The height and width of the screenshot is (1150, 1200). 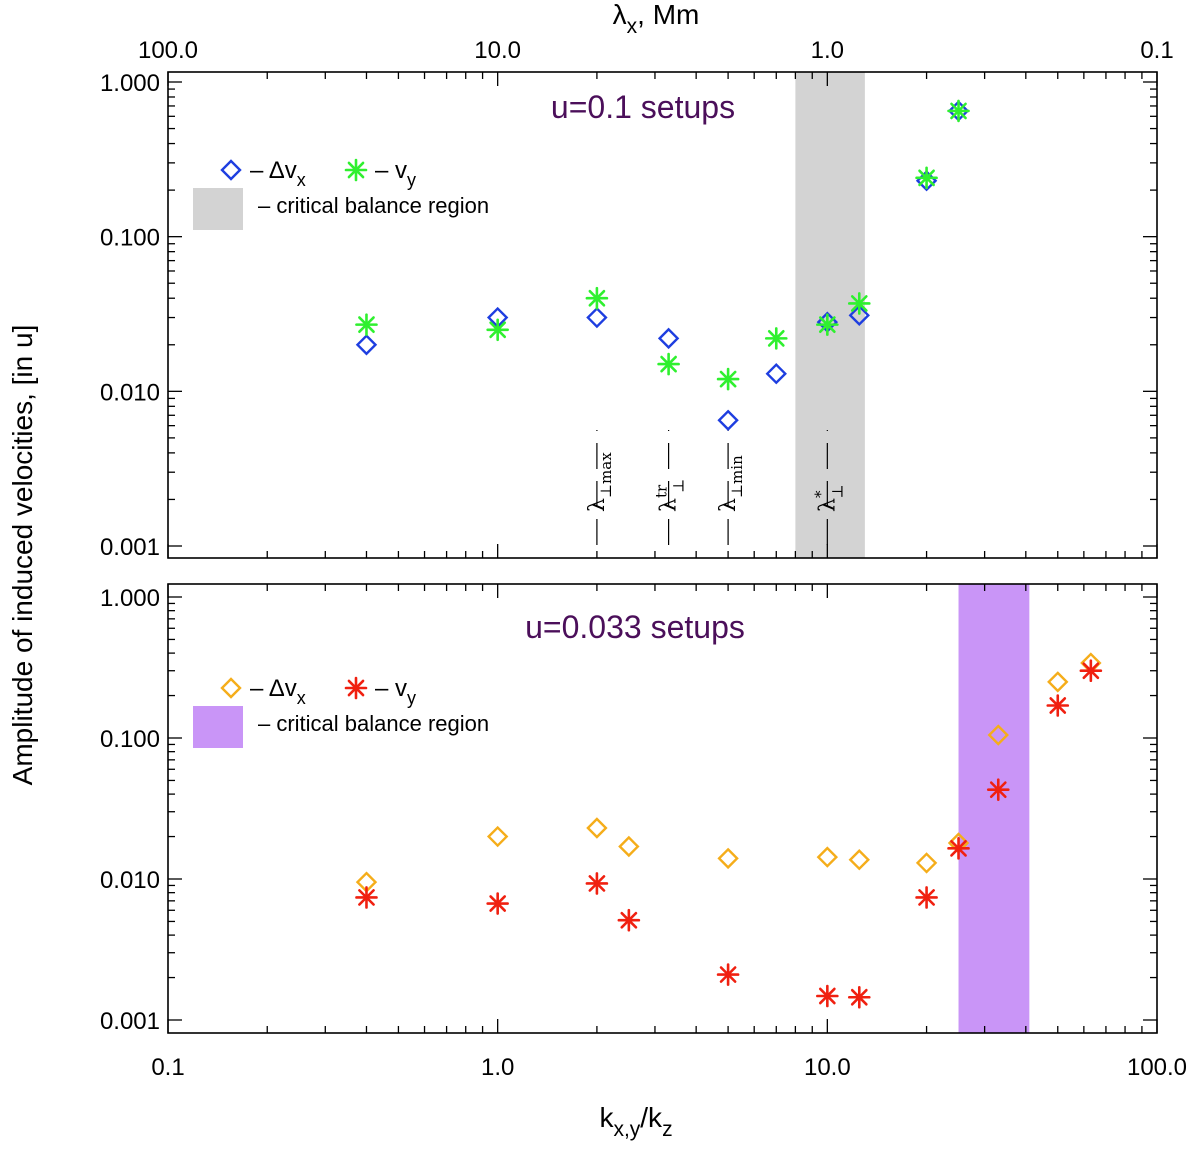 What do you see at coordinates (497, 50) in the screenshot?
I see `top-x-tick-label: 10.0` at bounding box center [497, 50].